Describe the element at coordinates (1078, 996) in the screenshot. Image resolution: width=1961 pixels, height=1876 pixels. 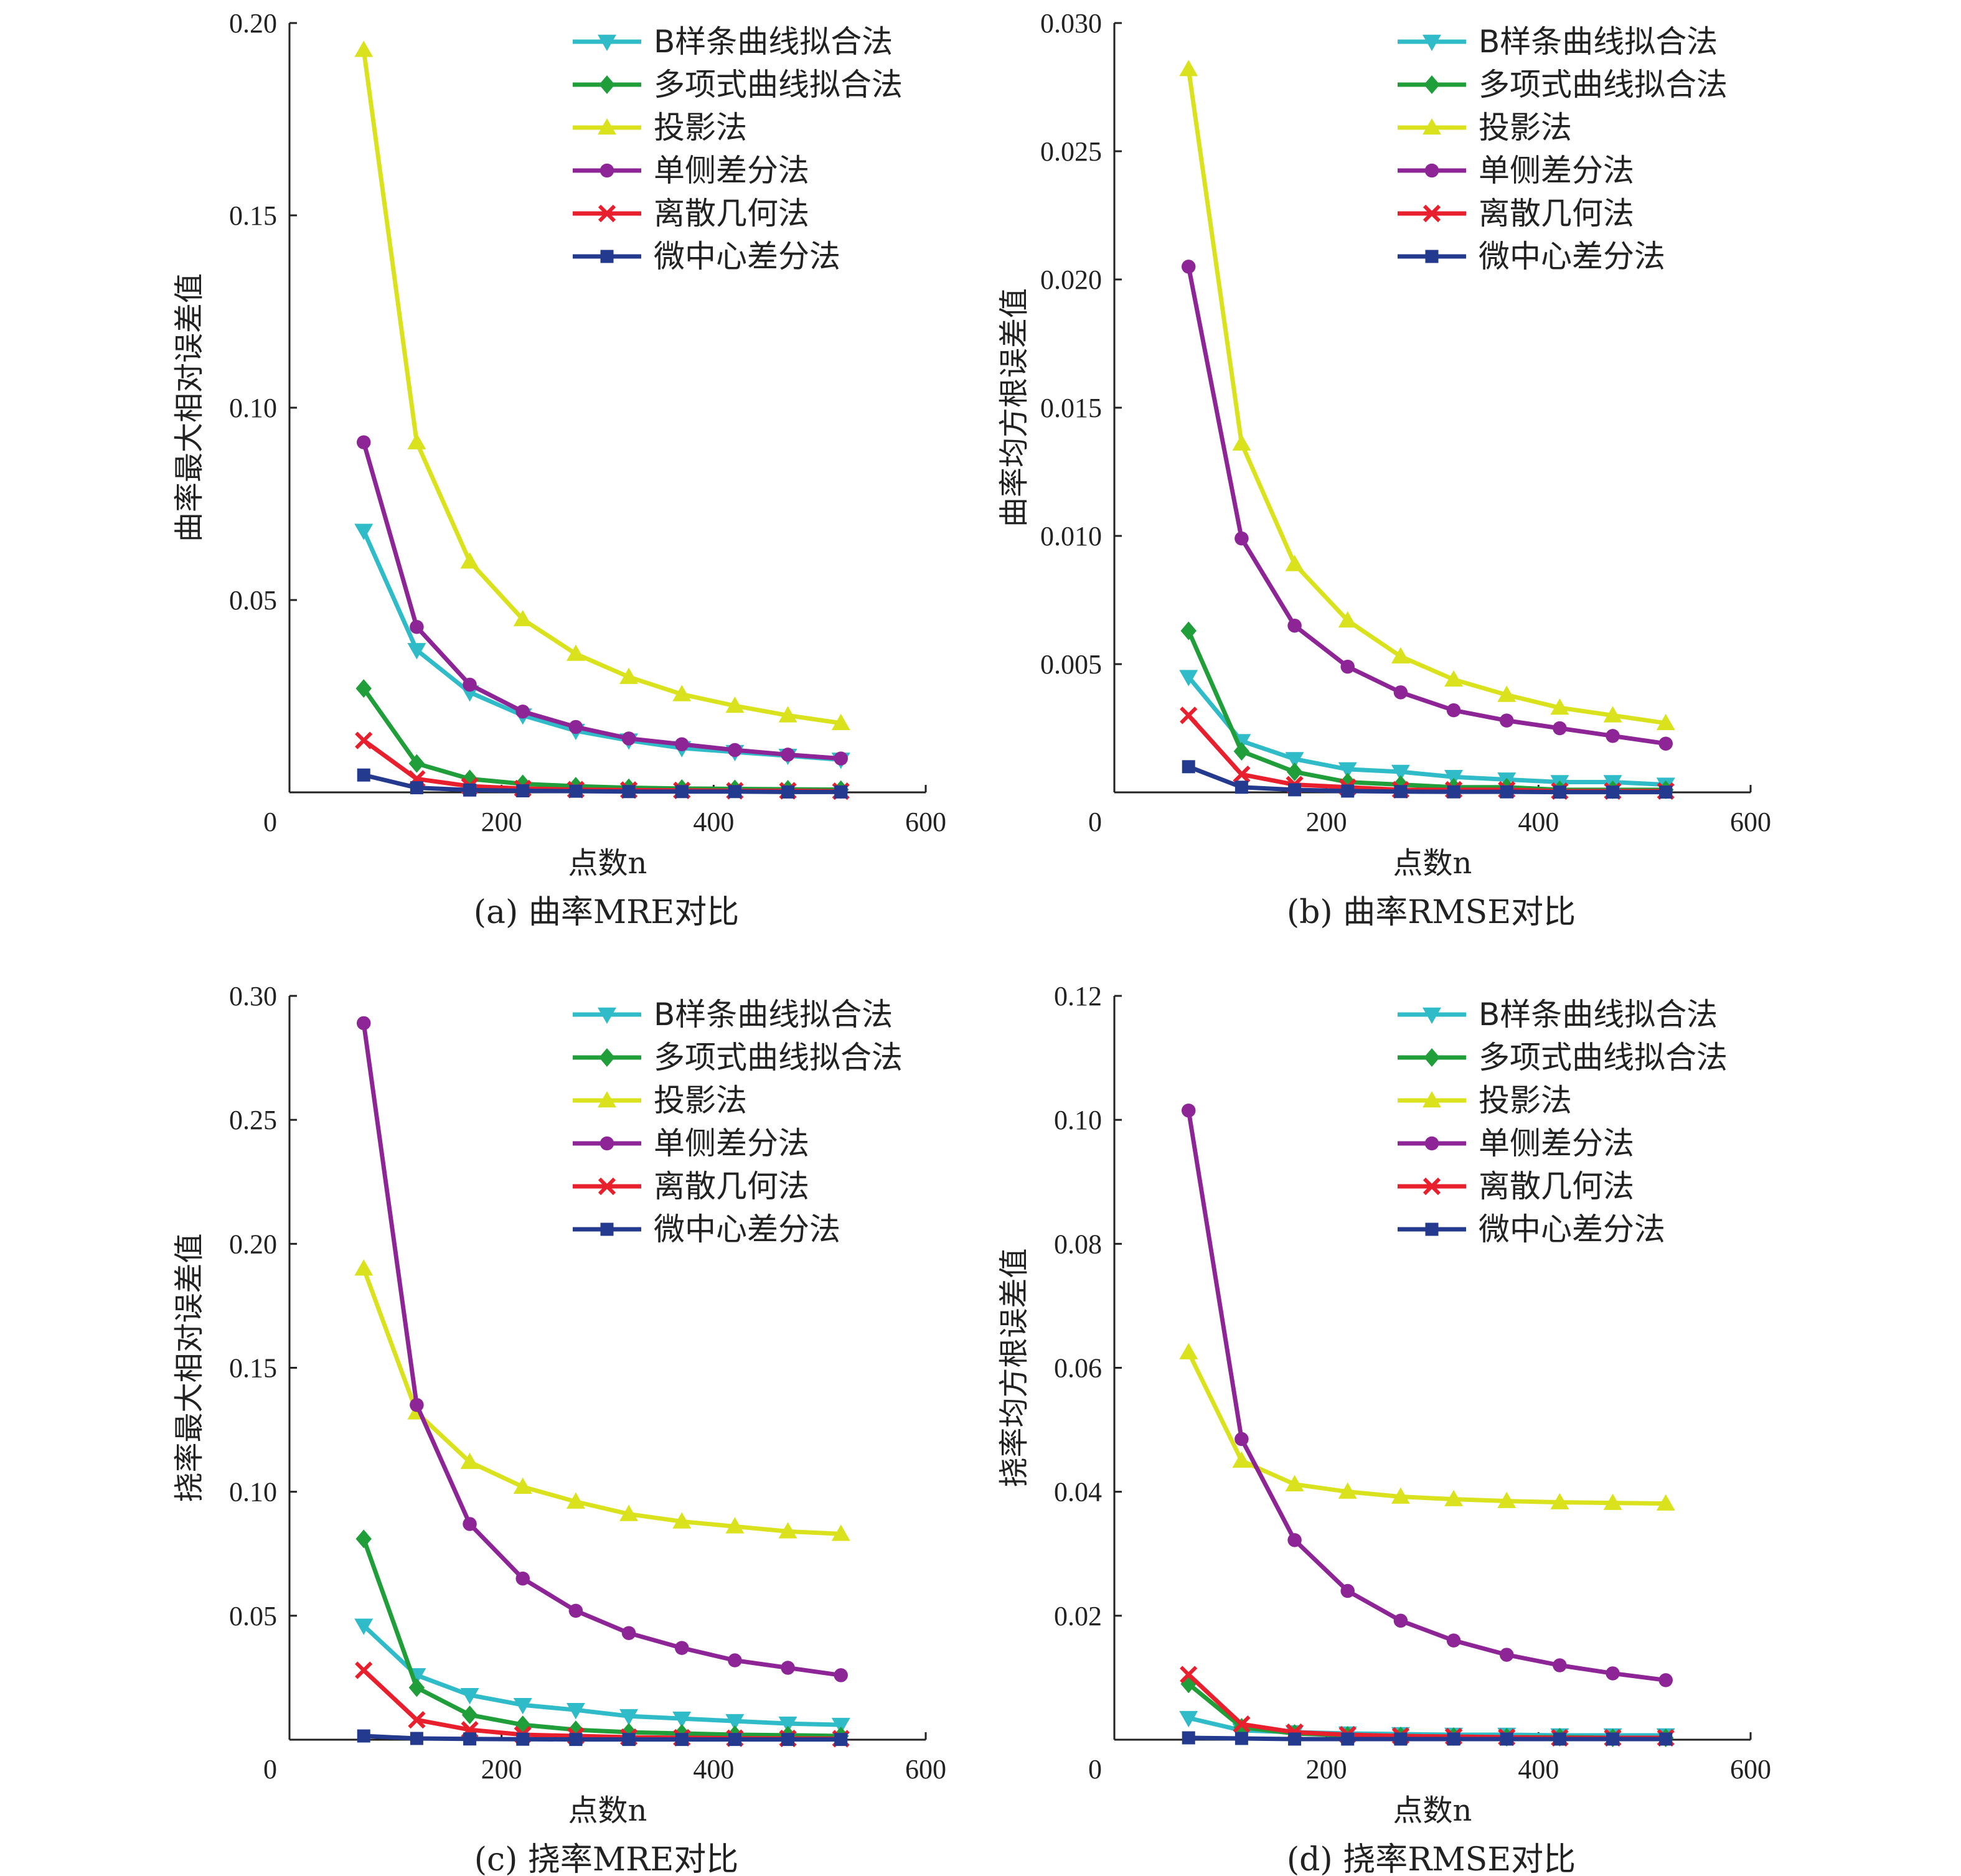
I see `y-tick-label: 0.12` at that location.